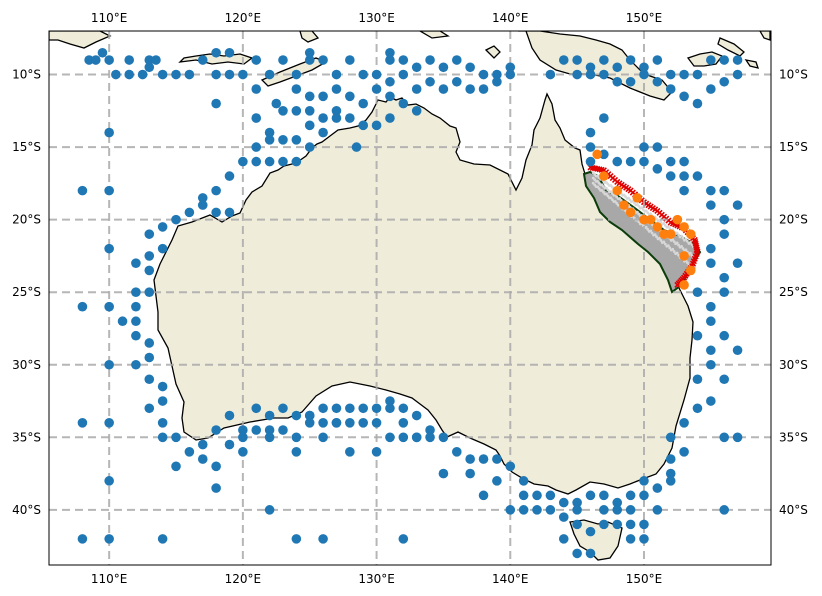 The image size is (822, 596). I want to click on lat-tick-label-right: 15°S, so click(793, 147).